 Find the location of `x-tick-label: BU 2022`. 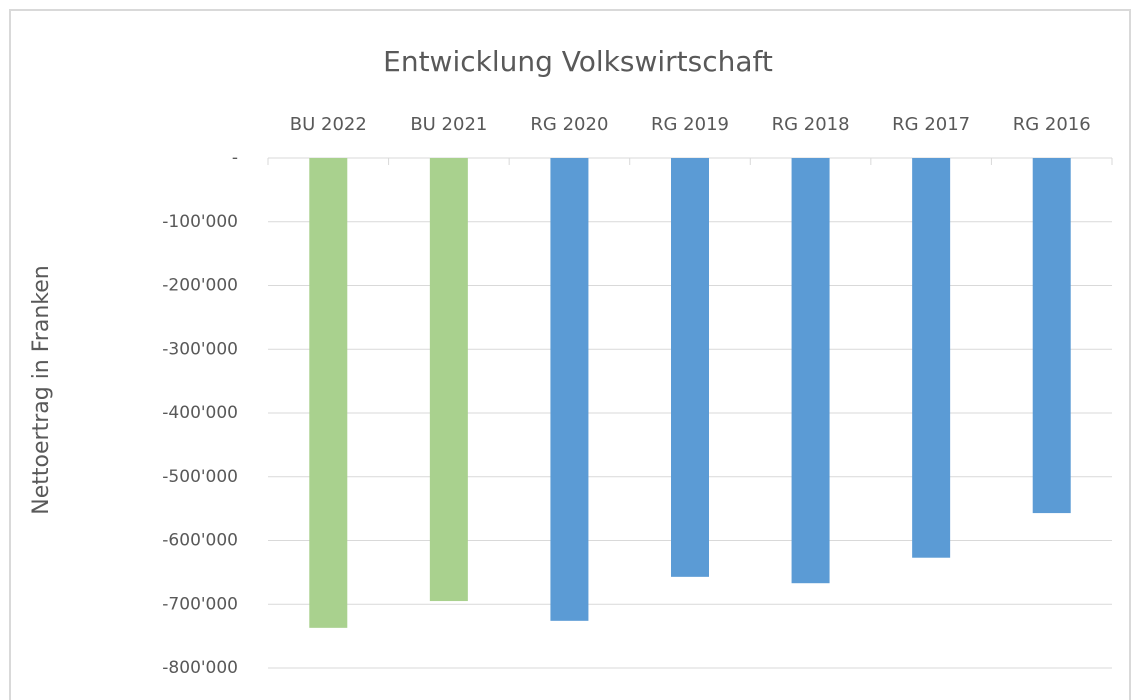

x-tick-label: BU 2022 is located at coordinates (328, 124).